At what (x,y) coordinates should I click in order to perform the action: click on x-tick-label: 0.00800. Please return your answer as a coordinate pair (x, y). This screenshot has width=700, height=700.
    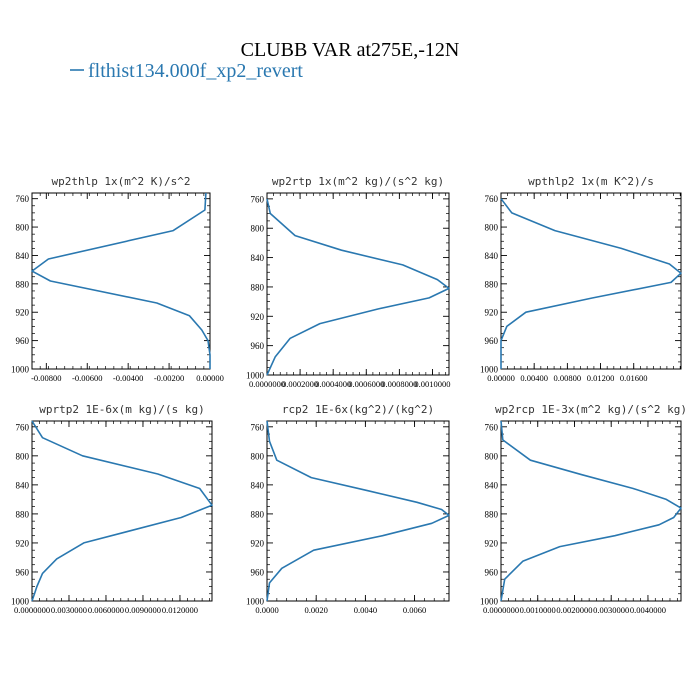
    Looking at the image, I should click on (568, 378).